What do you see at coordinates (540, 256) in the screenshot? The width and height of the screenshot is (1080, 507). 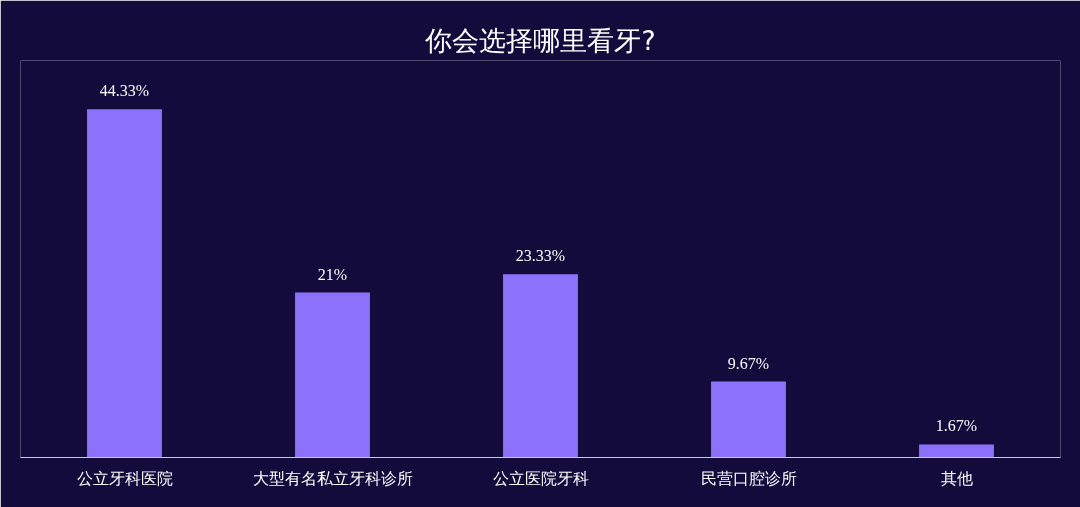 I see `data-label: 23.33%` at bounding box center [540, 256].